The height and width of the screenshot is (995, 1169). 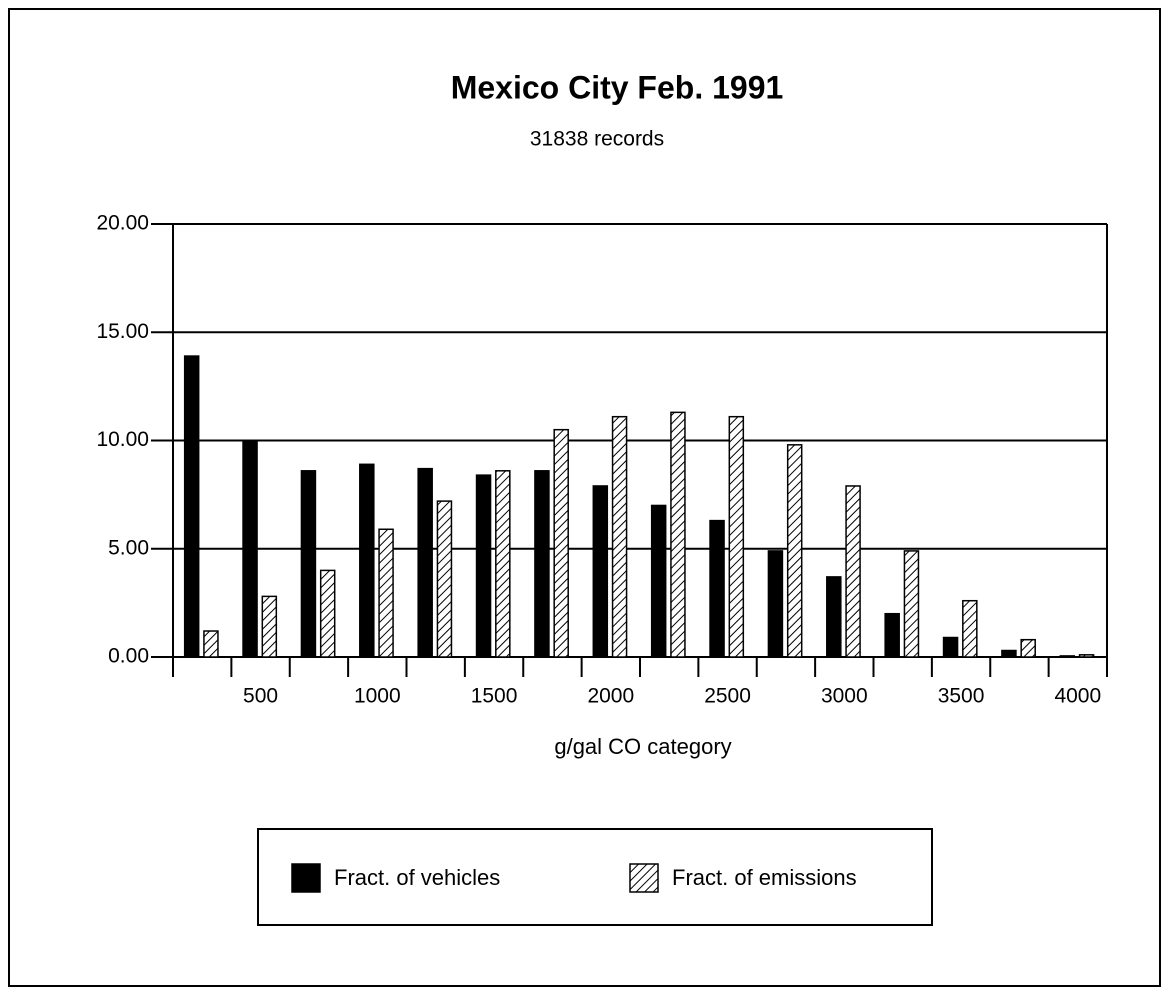 I want to click on x-axis-title: g/gal CO category, so click(x=642, y=746).